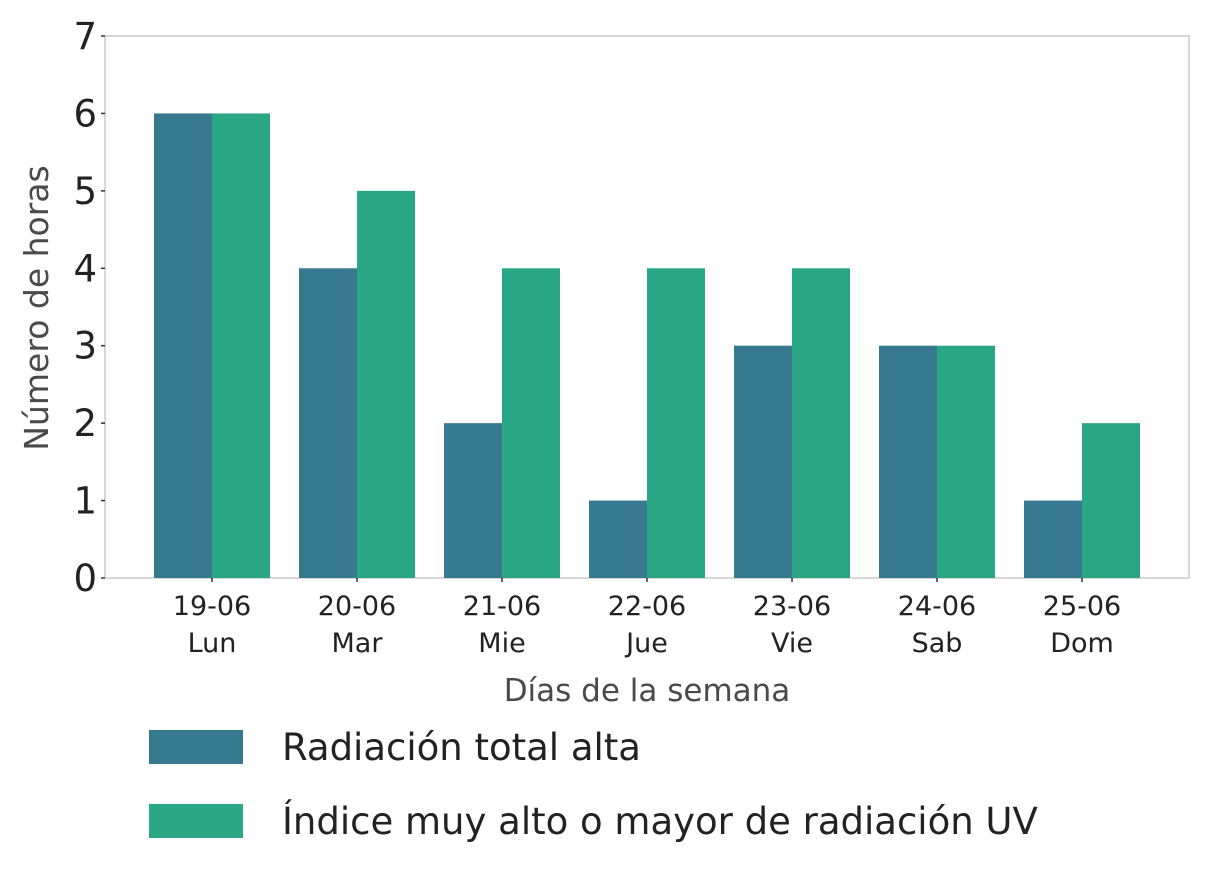 Image resolution: width=1209 pixels, height=886 pixels. I want to click on bar-indice-uv-mie, so click(531, 423).